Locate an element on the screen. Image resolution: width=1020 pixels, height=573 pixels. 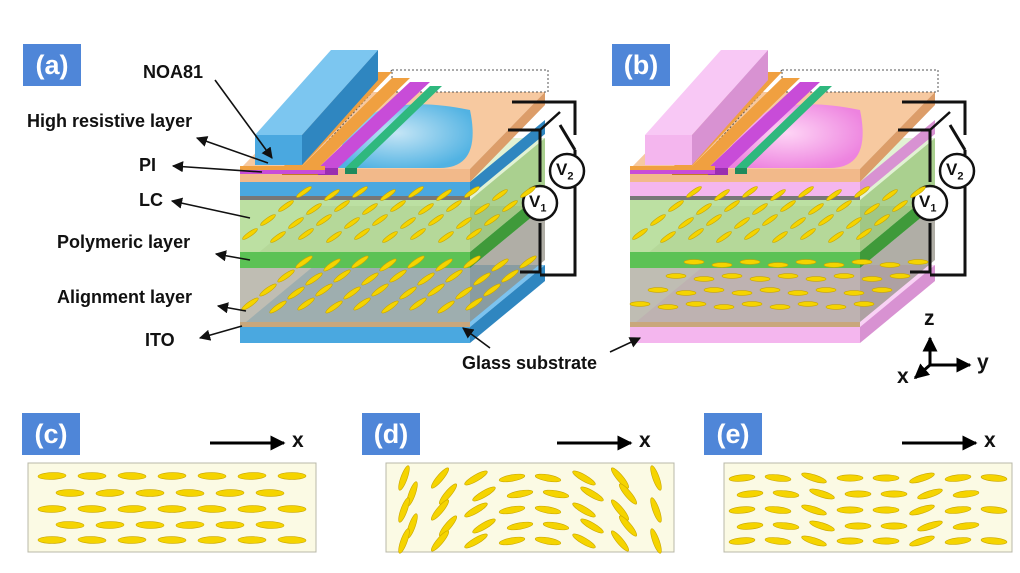
v1-label-a: V1 is located at coordinates (538, 203).